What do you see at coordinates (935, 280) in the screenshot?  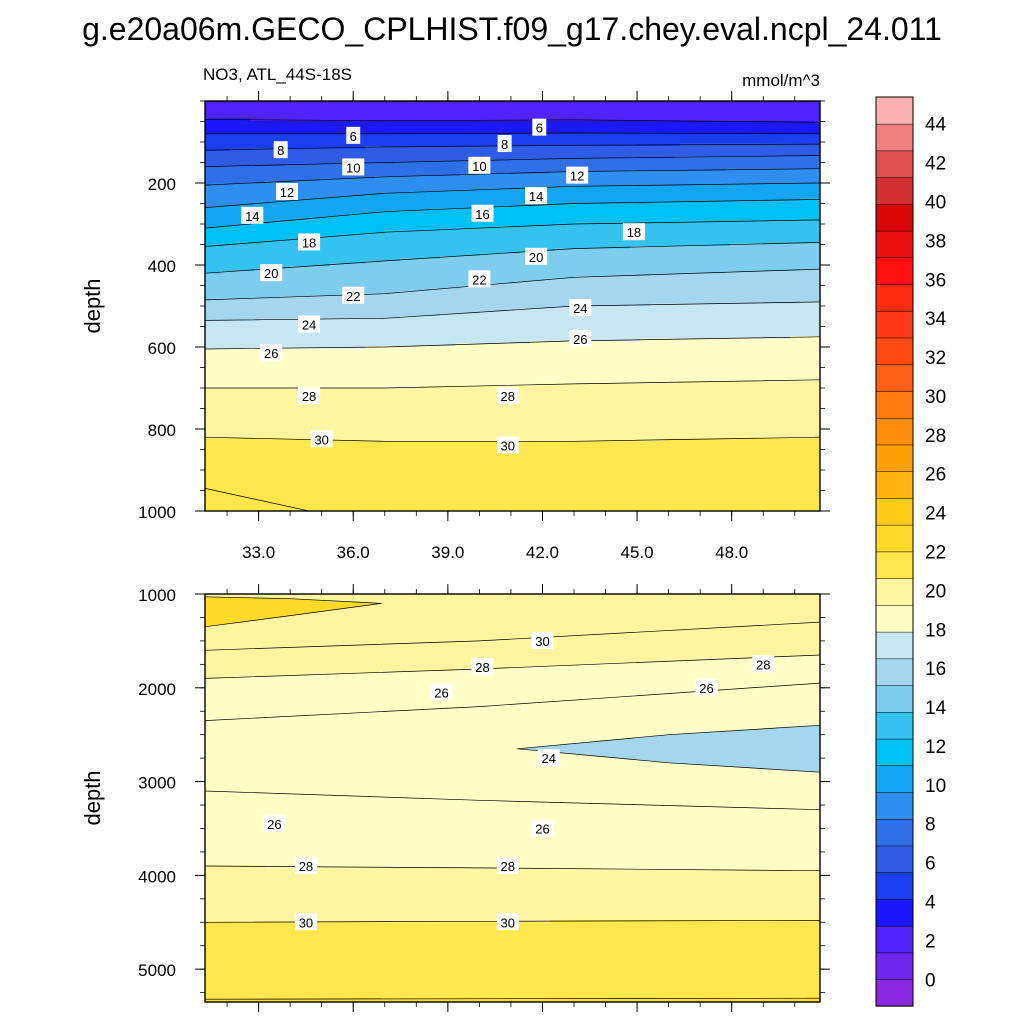 I see `colorbar-tick-label: 36` at bounding box center [935, 280].